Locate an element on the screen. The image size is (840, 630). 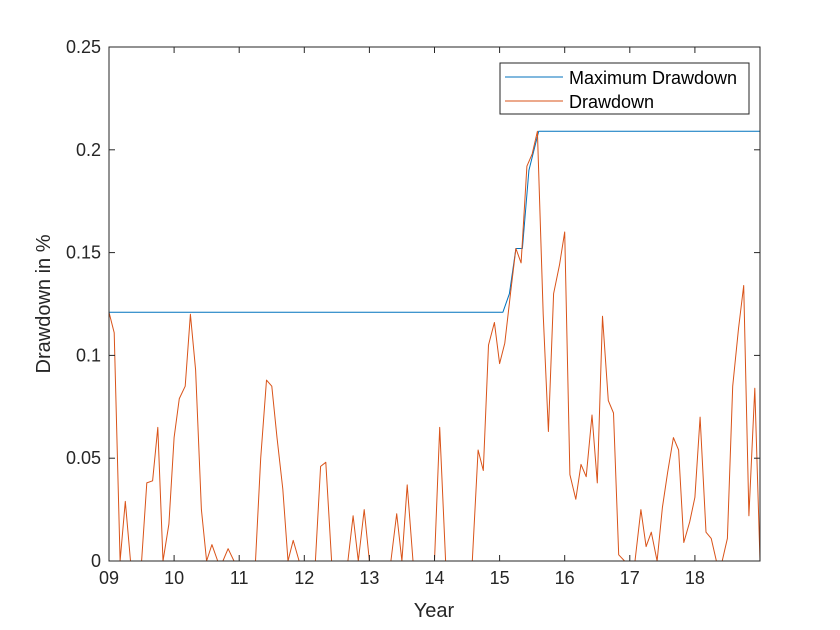
legend-box is located at coordinates (624, 88).